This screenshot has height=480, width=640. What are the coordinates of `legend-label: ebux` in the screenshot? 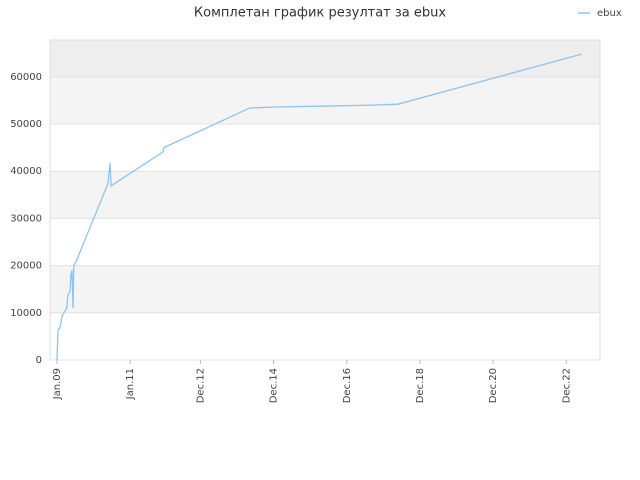 It's located at (609, 13).